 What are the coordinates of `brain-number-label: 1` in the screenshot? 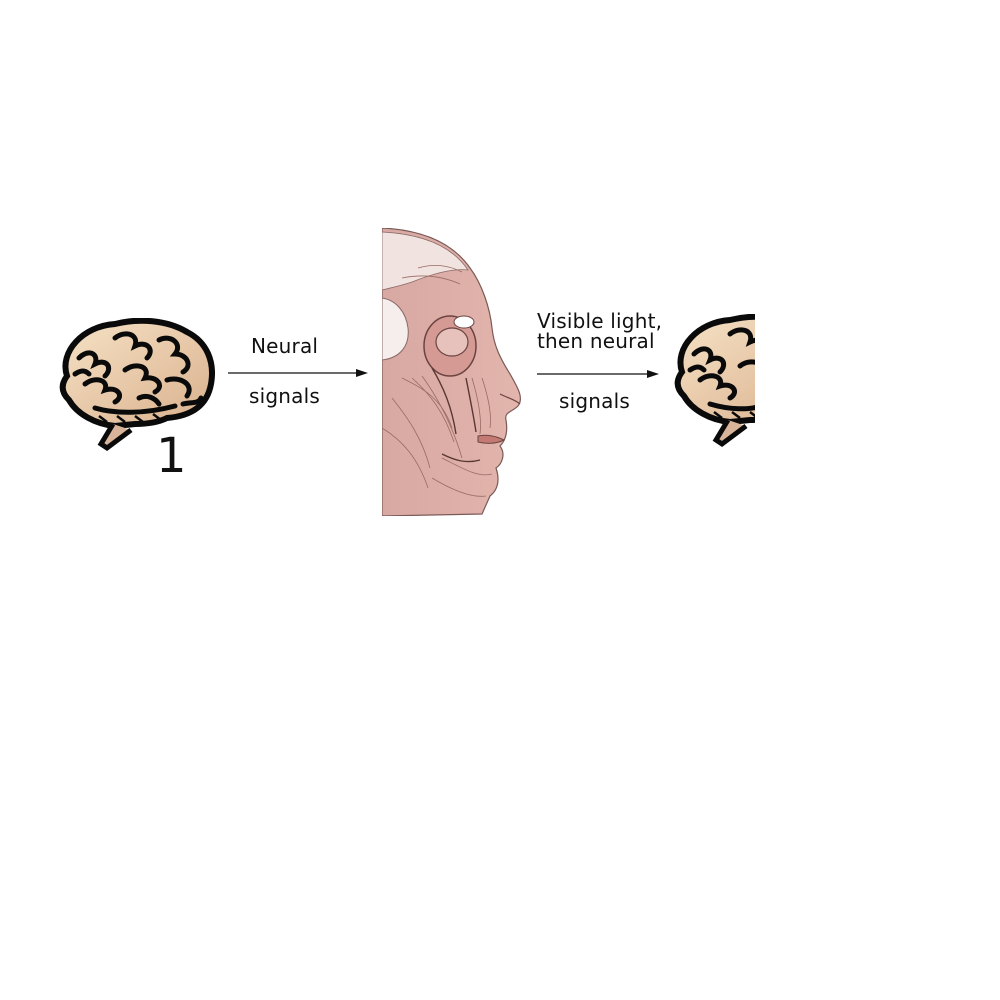 It's located at (171, 456).